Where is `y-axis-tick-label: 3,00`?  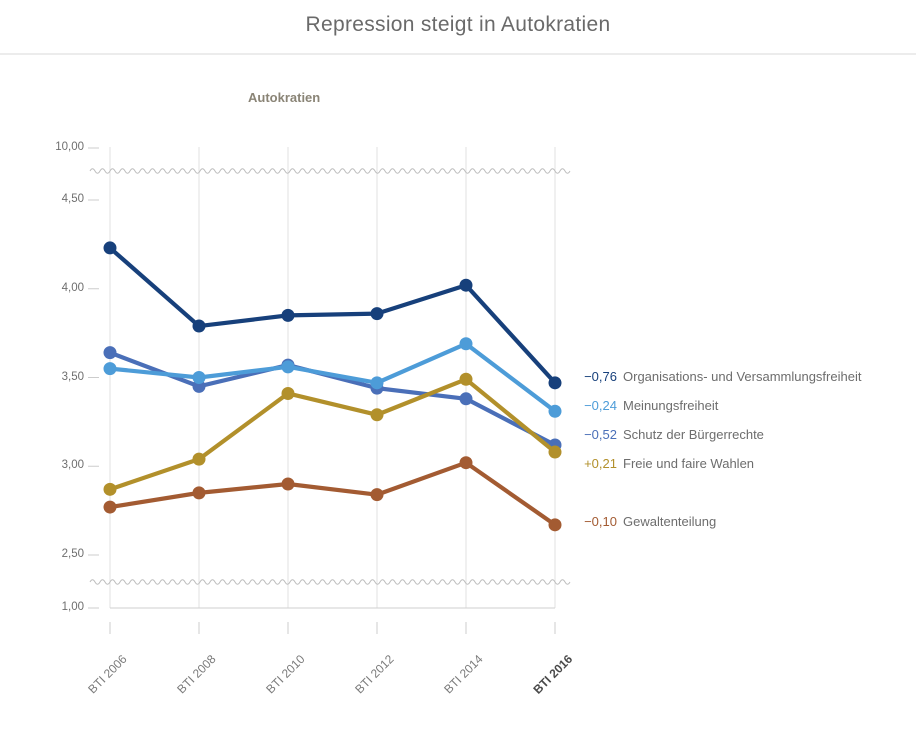
y-axis-tick-label: 3,00 is located at coordinates (72, 465).